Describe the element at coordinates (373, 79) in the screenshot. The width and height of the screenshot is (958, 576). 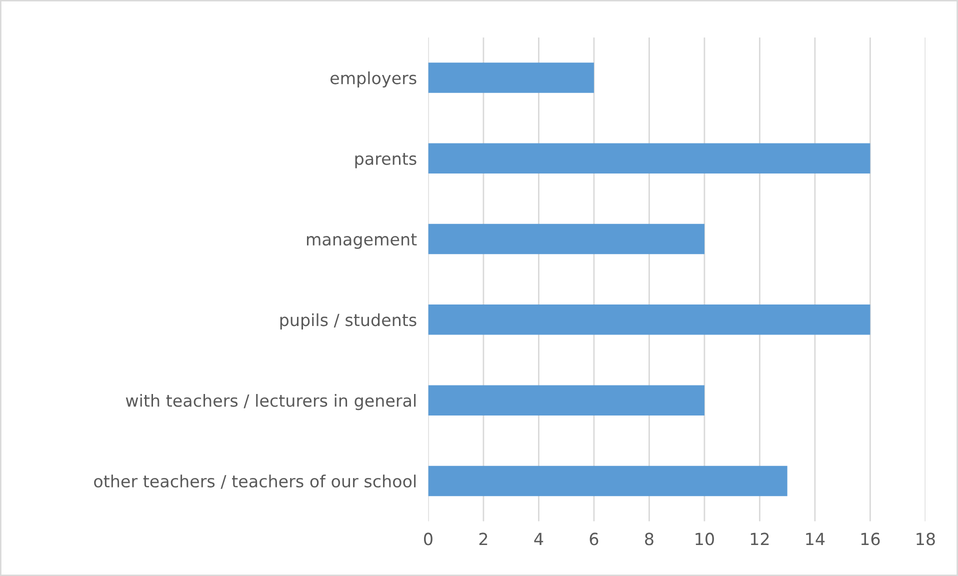
I see `y-tick-label: employers` at that location.